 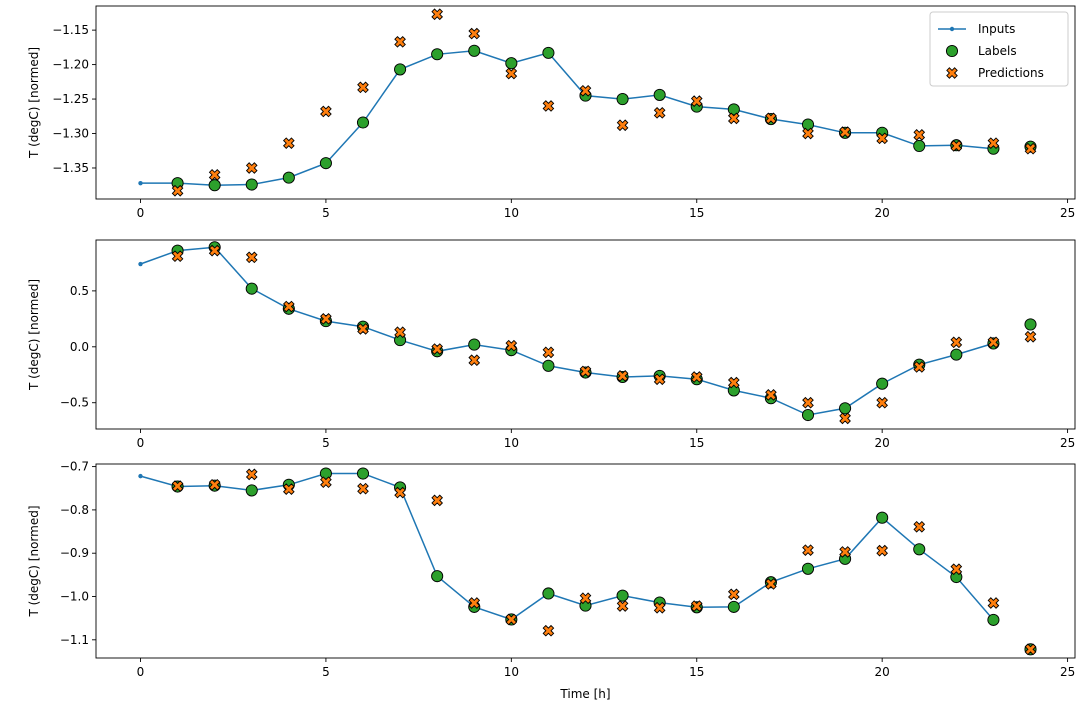 I want to click on legend-box, so click(x=999, y=49).